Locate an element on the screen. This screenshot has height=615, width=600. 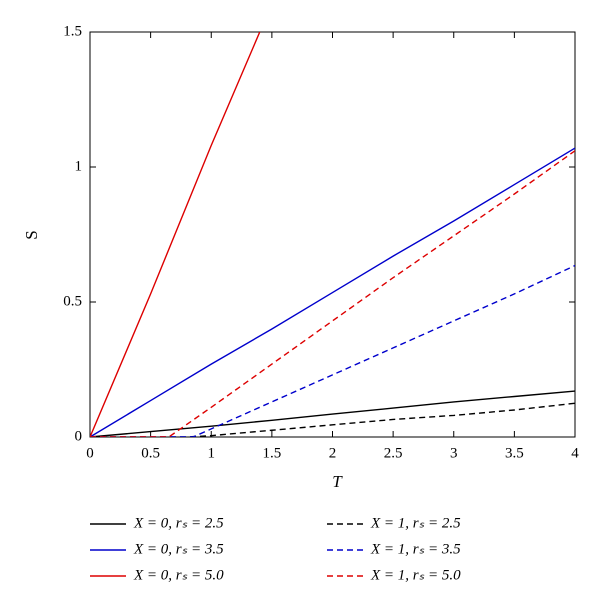
legend-label: X = 0, rₛ = 2.5 is located at coordinates (178, 523).